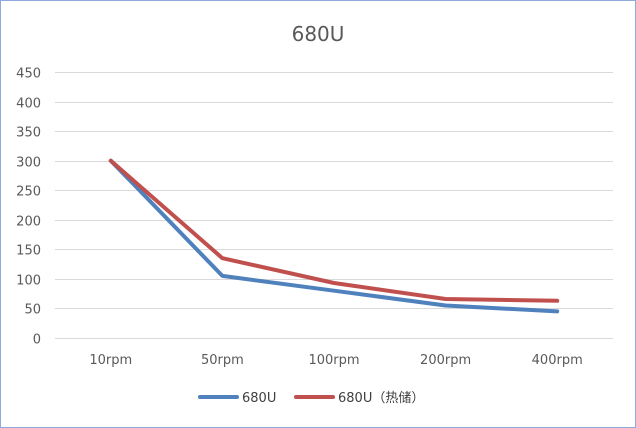 The image size is (636, 428). Describe the element at coordinates (28, 222) in the screenshot. I see `y-tick-label: 200` at that location.